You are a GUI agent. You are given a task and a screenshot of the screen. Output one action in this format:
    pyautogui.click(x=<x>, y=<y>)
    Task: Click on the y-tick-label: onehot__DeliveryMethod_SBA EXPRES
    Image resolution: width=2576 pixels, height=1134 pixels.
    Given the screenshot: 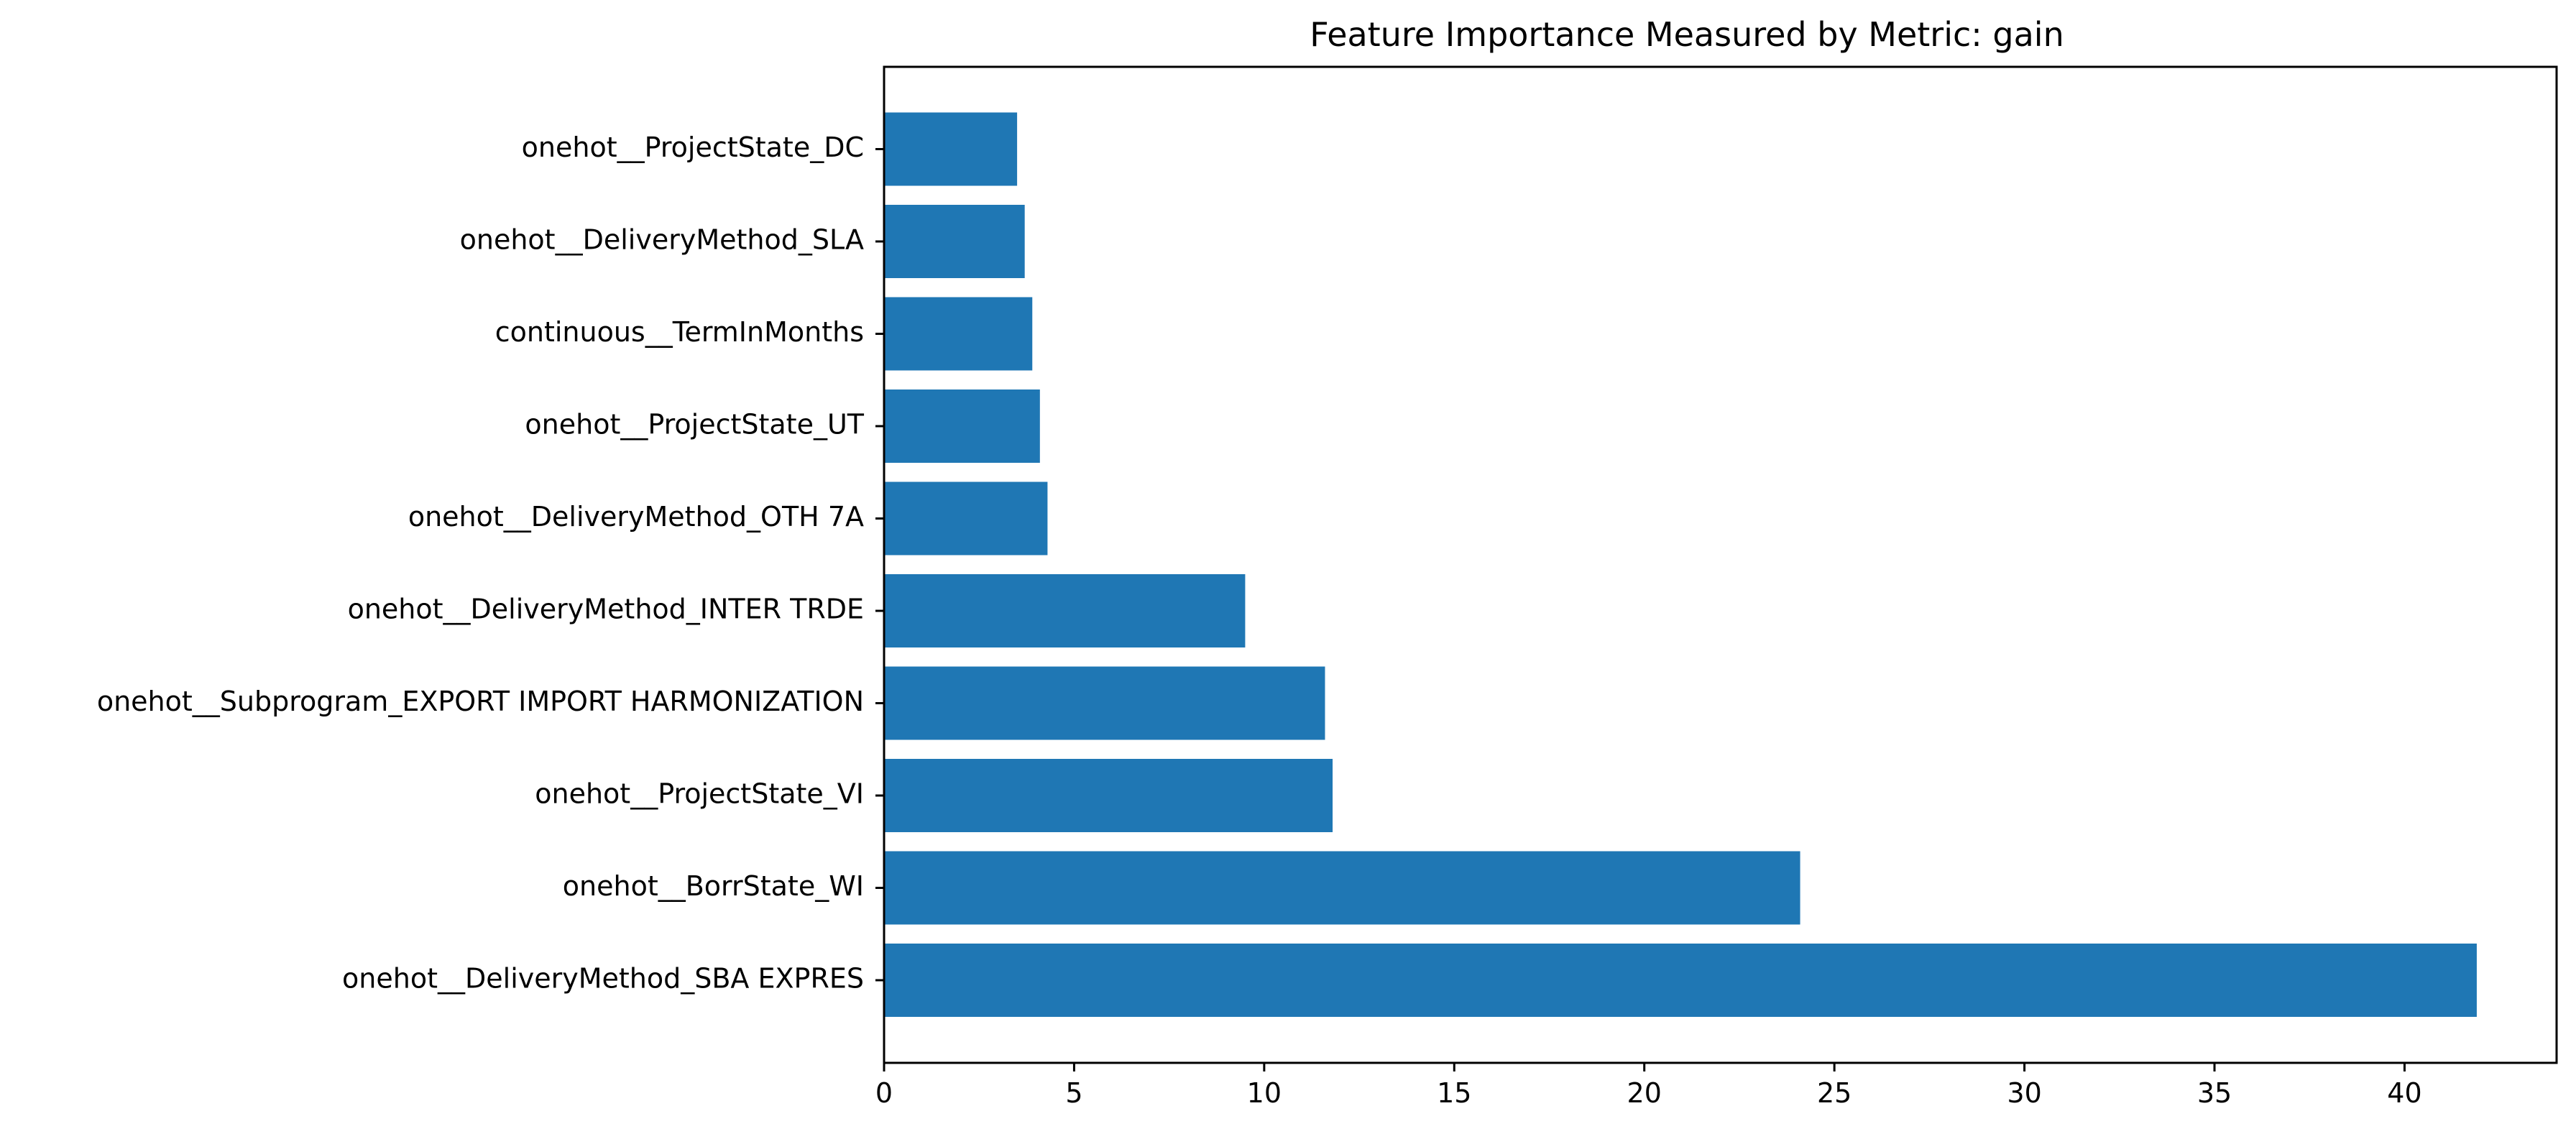 What is the action you would take?
    pyautogui.click(x=603, y=979)
    